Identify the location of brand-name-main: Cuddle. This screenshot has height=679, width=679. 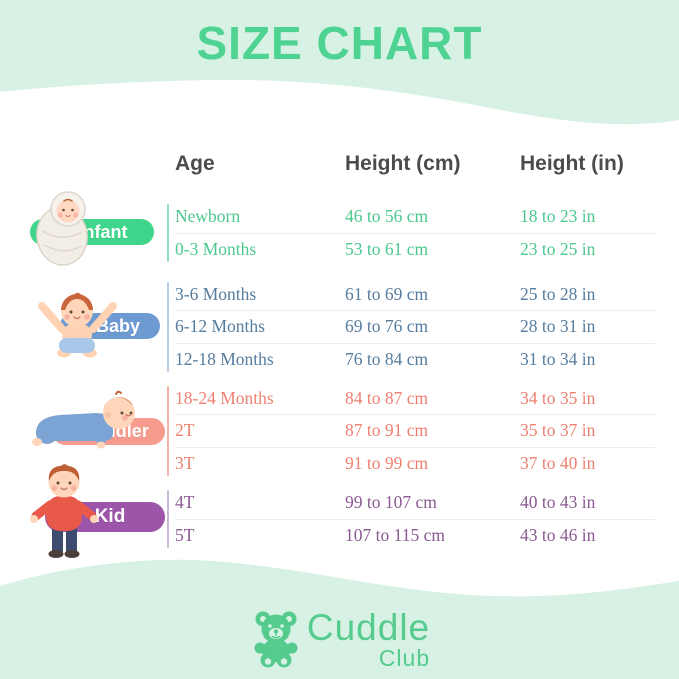
(368, 627).